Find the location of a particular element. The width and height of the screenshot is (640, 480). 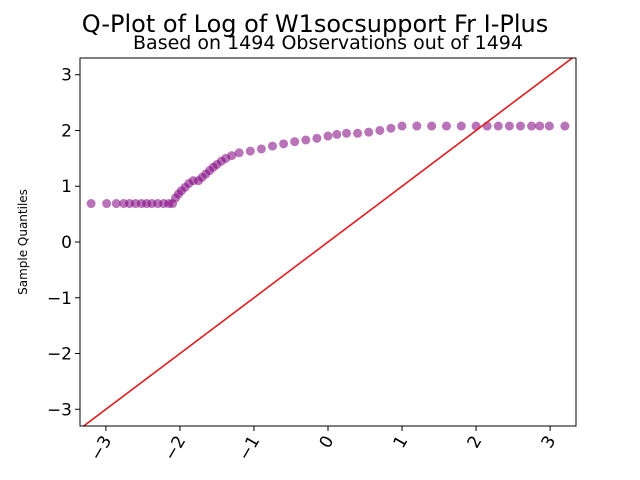

x-tick-label: −2 is located at coordinates (175, 449).